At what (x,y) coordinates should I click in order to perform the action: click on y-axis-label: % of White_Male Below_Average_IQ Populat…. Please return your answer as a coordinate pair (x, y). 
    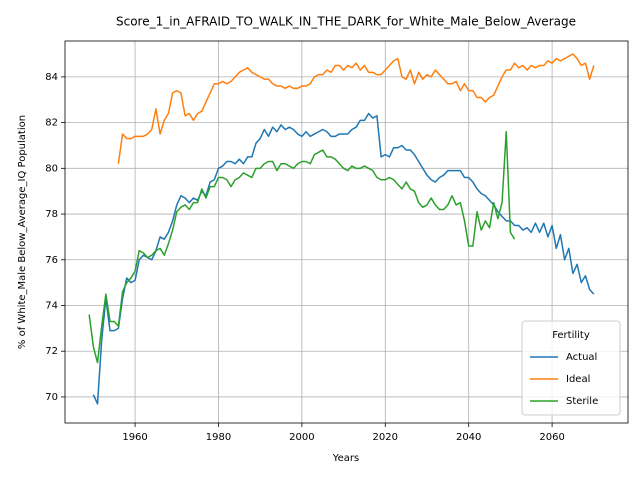
    Looking at the image, I should click on (22, 232).